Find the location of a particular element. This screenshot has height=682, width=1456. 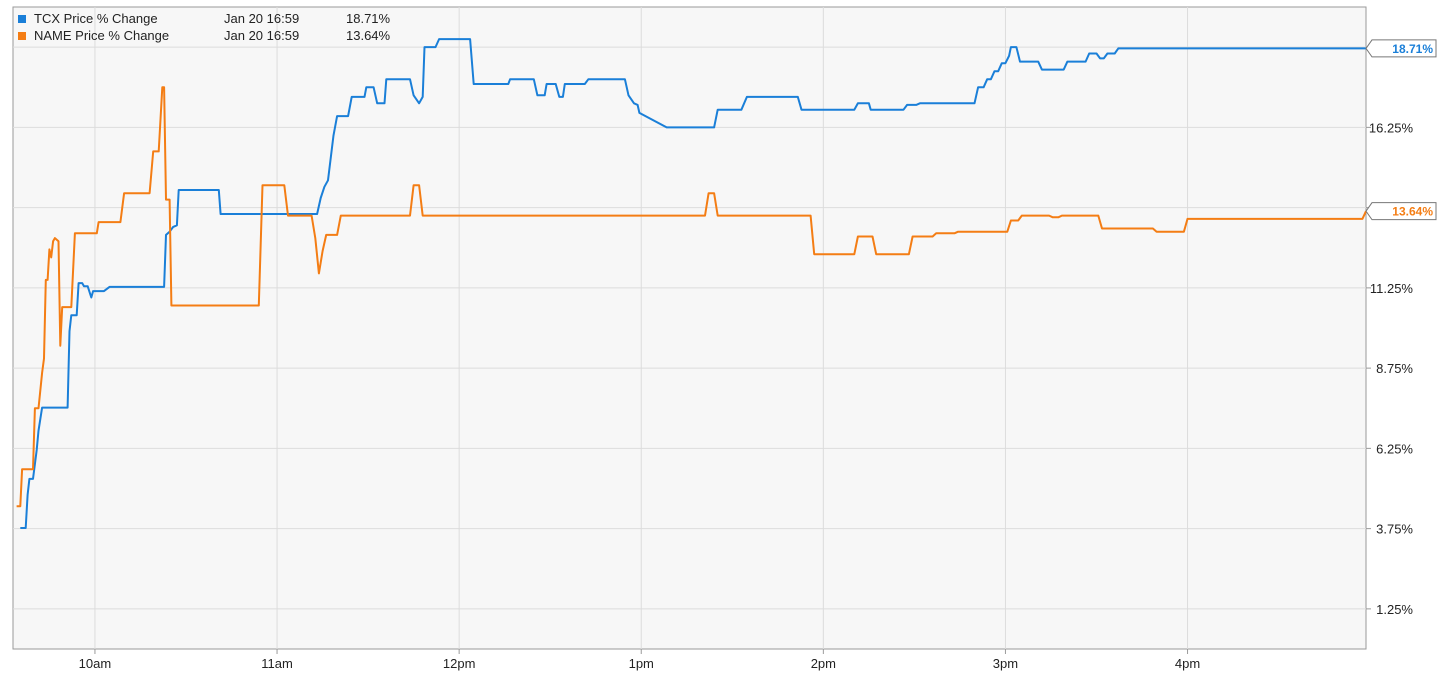

x-tick-label: 2pm is located at coordinates (823, 663).